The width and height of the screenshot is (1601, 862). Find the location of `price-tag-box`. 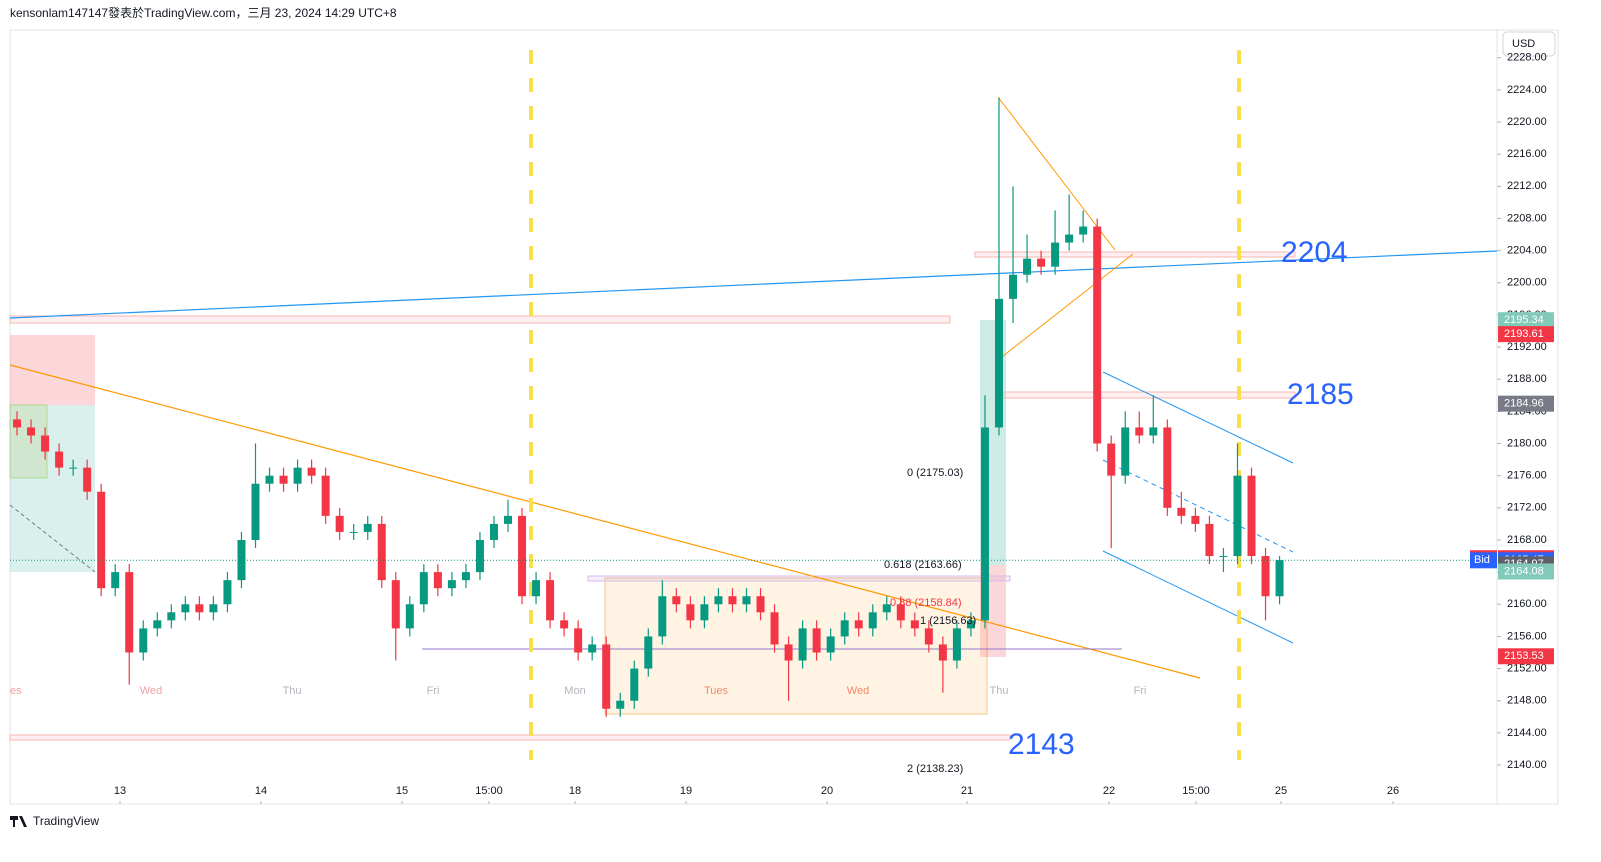

price-tag-box is located at coordinates (1483, 560).